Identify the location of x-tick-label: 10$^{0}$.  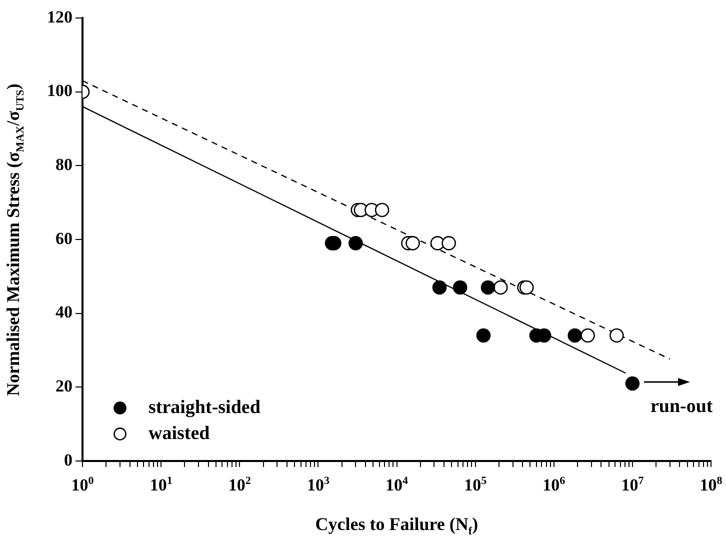
(82, 485).